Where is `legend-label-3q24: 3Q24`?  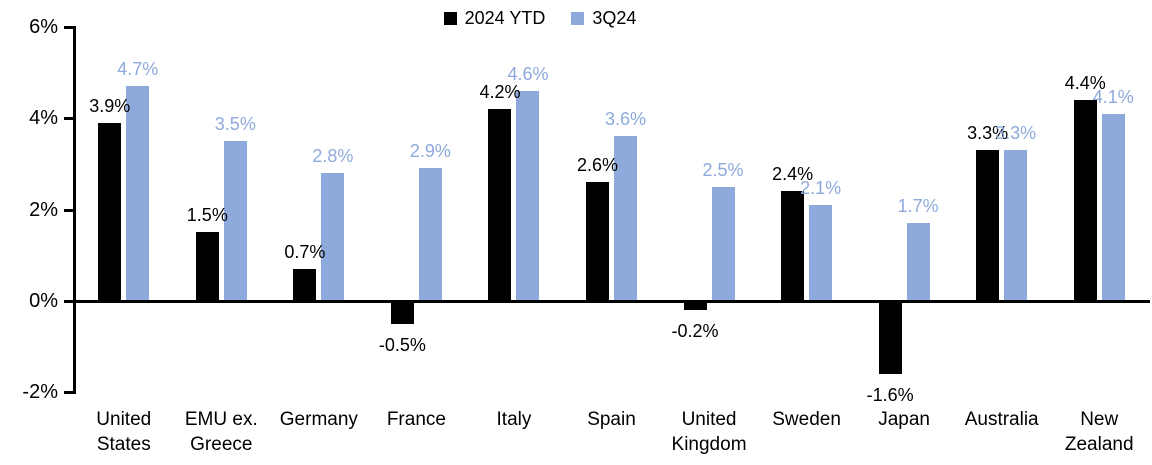
legend-label-3q24: 3Q24 is located at coordinates (614, 18).